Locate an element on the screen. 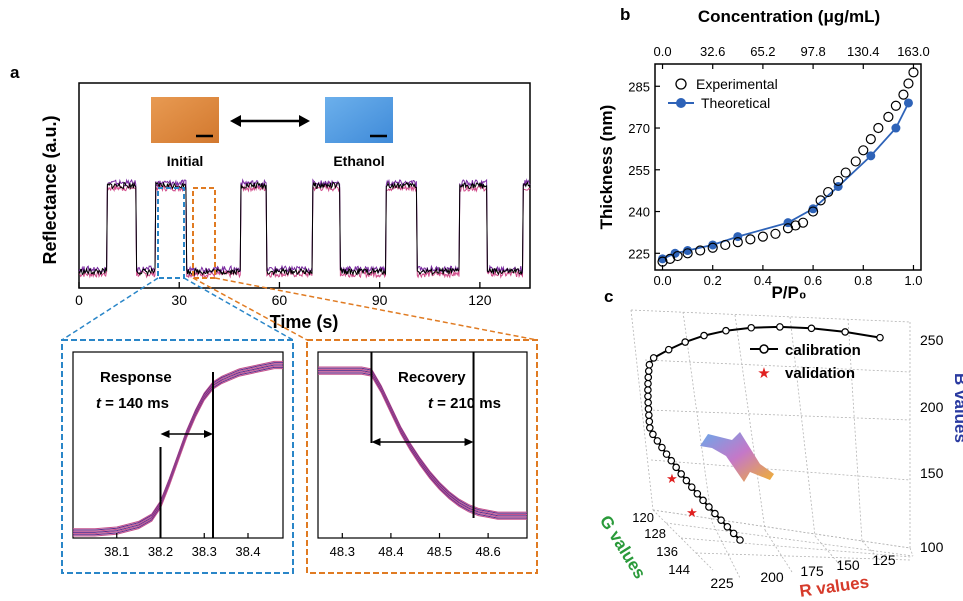  legend-validation-marker: ★ is located at coordinates (763, 373).